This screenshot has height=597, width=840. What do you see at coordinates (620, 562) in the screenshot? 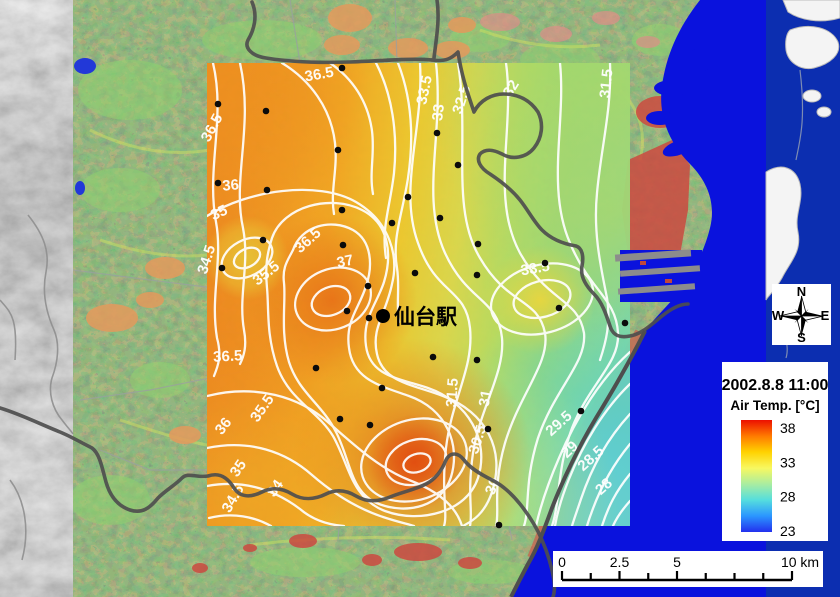
I see `scalebar-number: 2.5` at bounding box center [620, 562].